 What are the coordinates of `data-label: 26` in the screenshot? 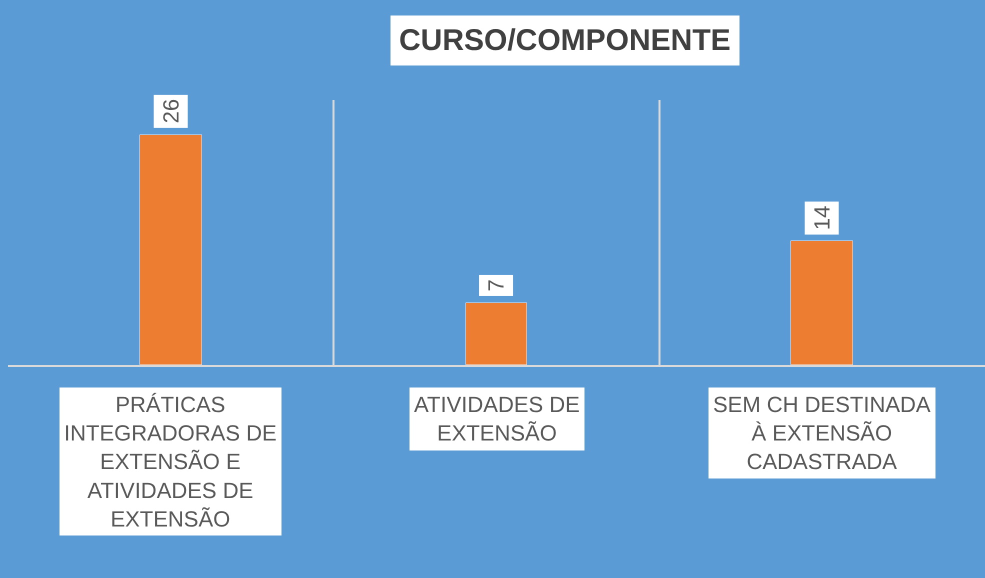 It's located at (171, 111).